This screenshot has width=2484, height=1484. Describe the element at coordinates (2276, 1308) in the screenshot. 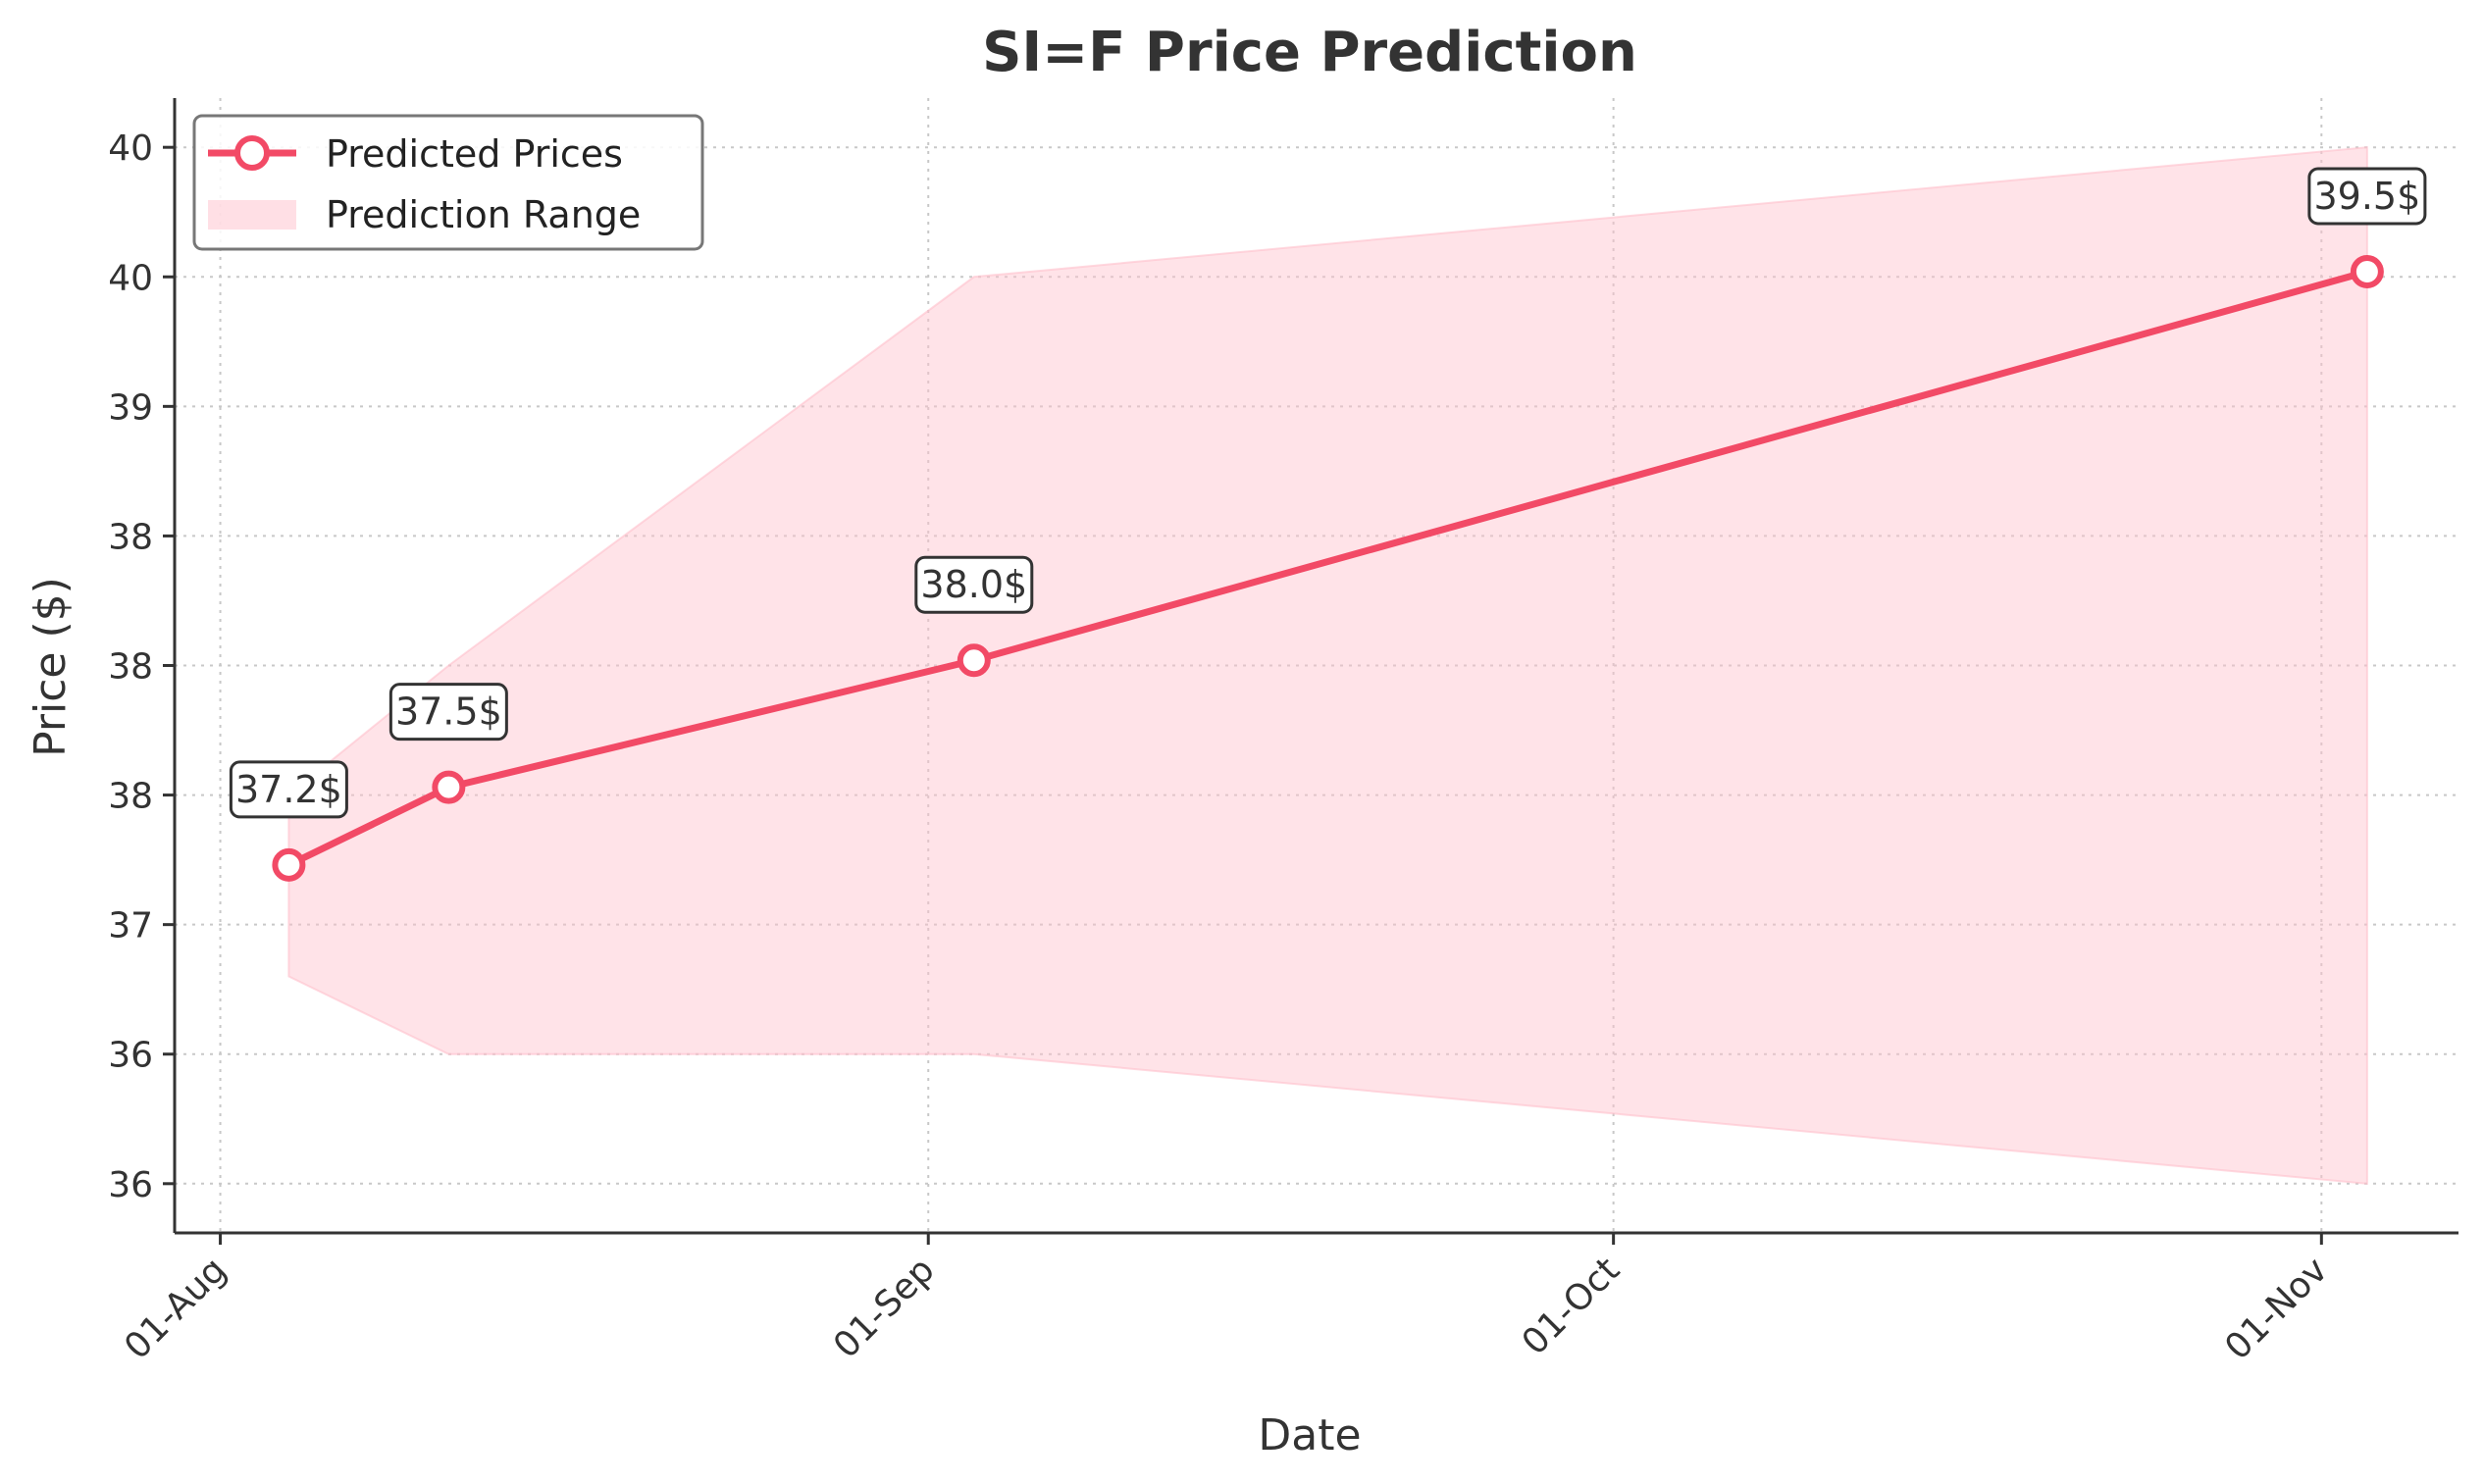

I see `x-tick-label: 01-Nov` at that location.